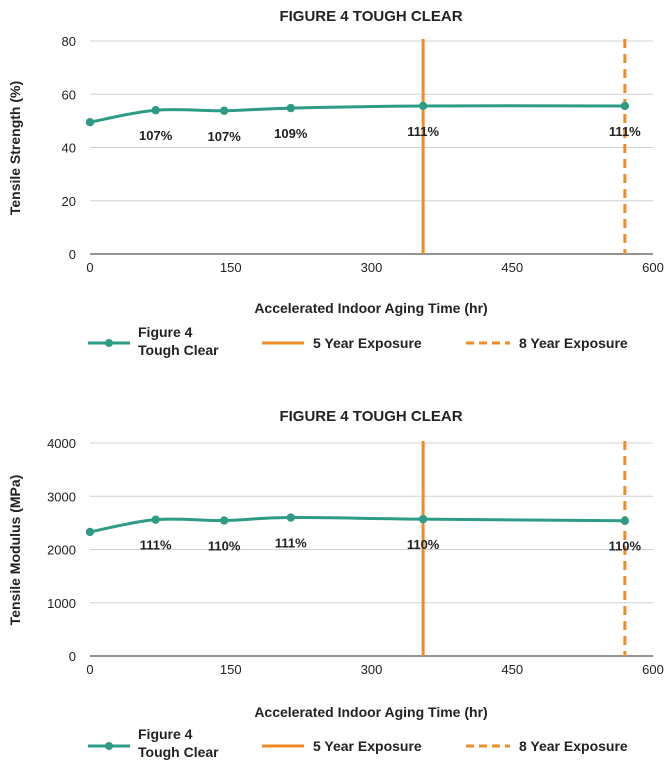  What do you see at coordinates (69, 41) in the screenshot?
I see `y-tick-label: 80` at bounding box center [69, 41].